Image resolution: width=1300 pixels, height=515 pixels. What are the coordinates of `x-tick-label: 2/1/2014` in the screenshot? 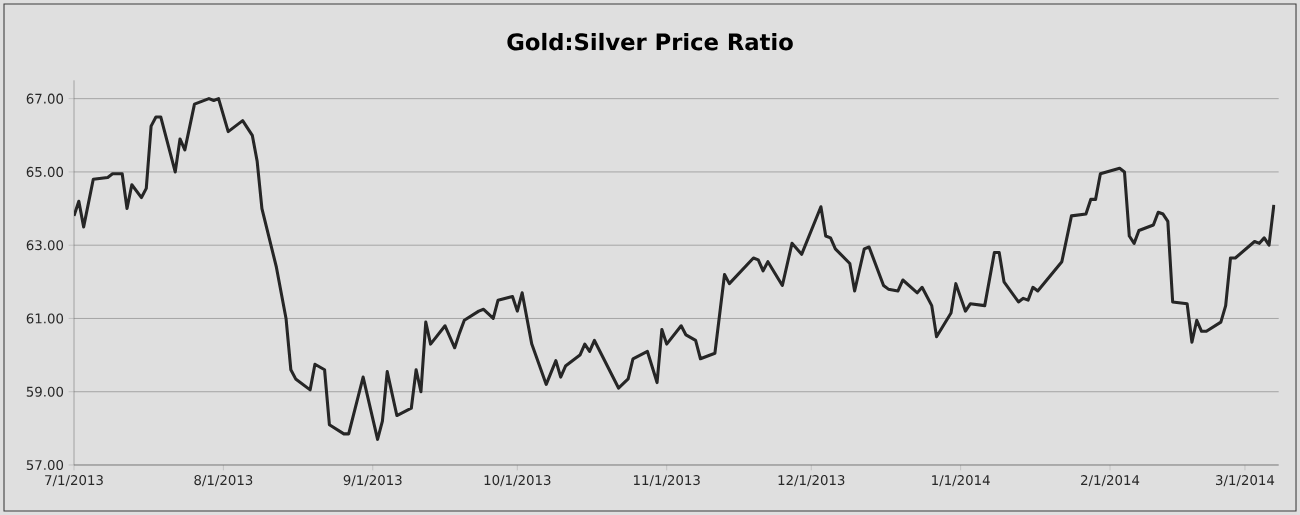 It's located at (1110, 481).